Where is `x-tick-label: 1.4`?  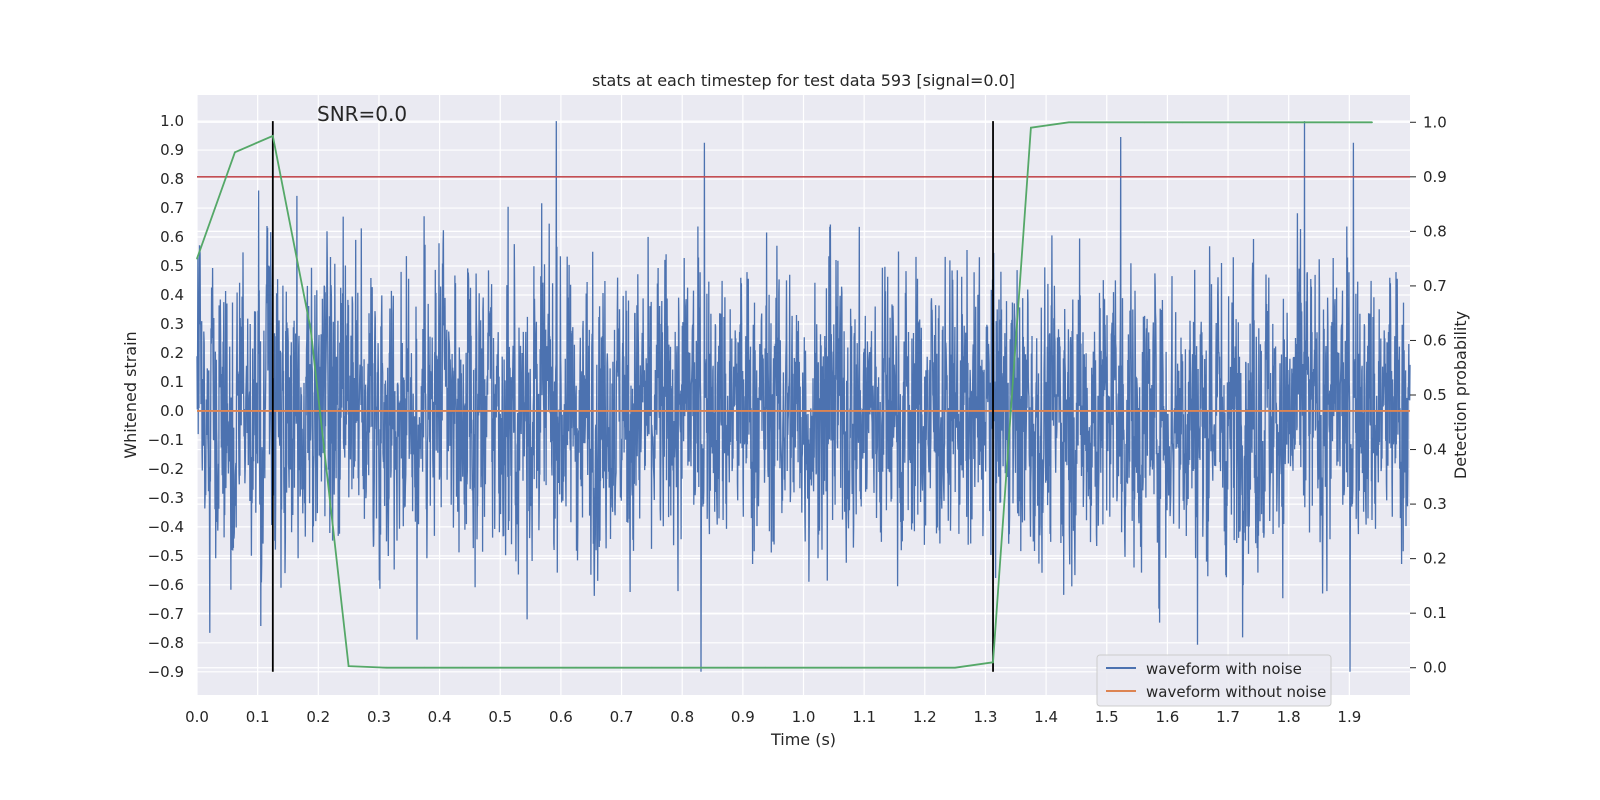 x-tick-label: 1.4 is located at coordinates (1046, 717).